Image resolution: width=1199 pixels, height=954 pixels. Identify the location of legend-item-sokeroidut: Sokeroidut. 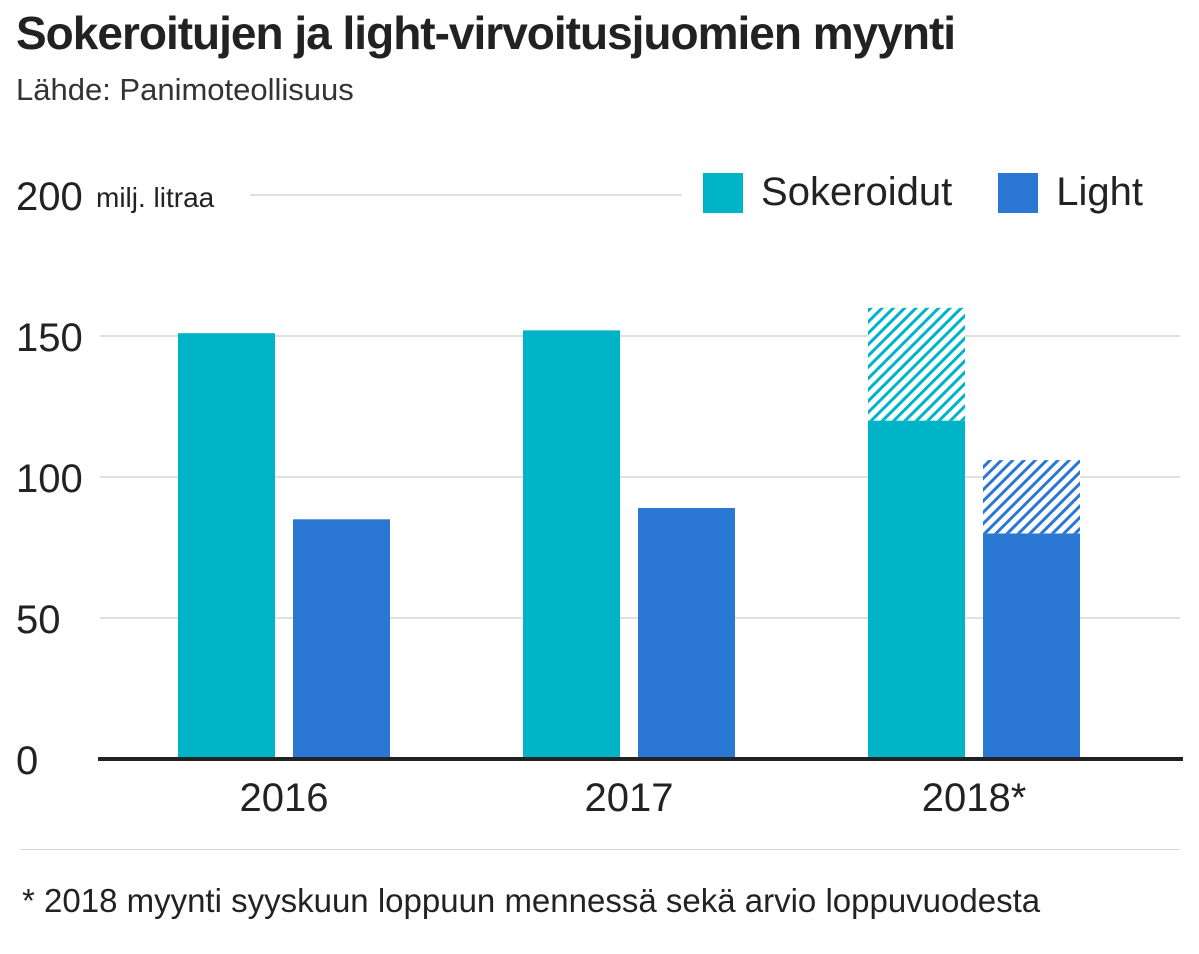
(827, 192).